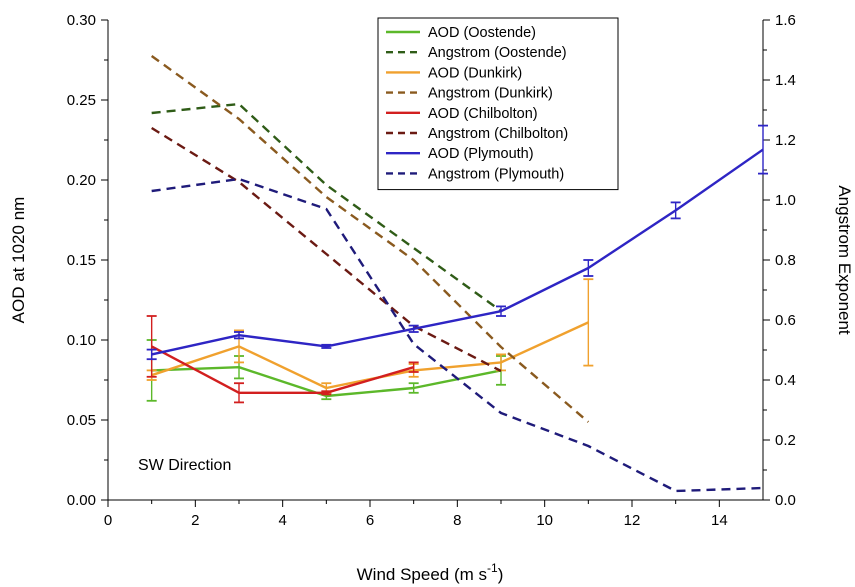 The width and height of the screenshot is (855, 587). What do you see at coordinates (184, 465) in the screenshot?
I see `annotation-text: SW Direction` at bounding box center [184, 465].